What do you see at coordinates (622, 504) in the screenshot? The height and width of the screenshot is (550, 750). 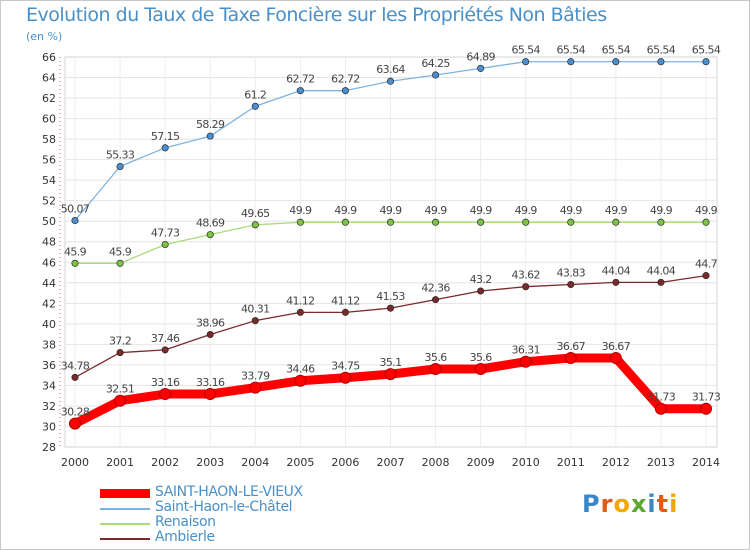 I see `logo-letter: o` at bounding box center [622, 504].